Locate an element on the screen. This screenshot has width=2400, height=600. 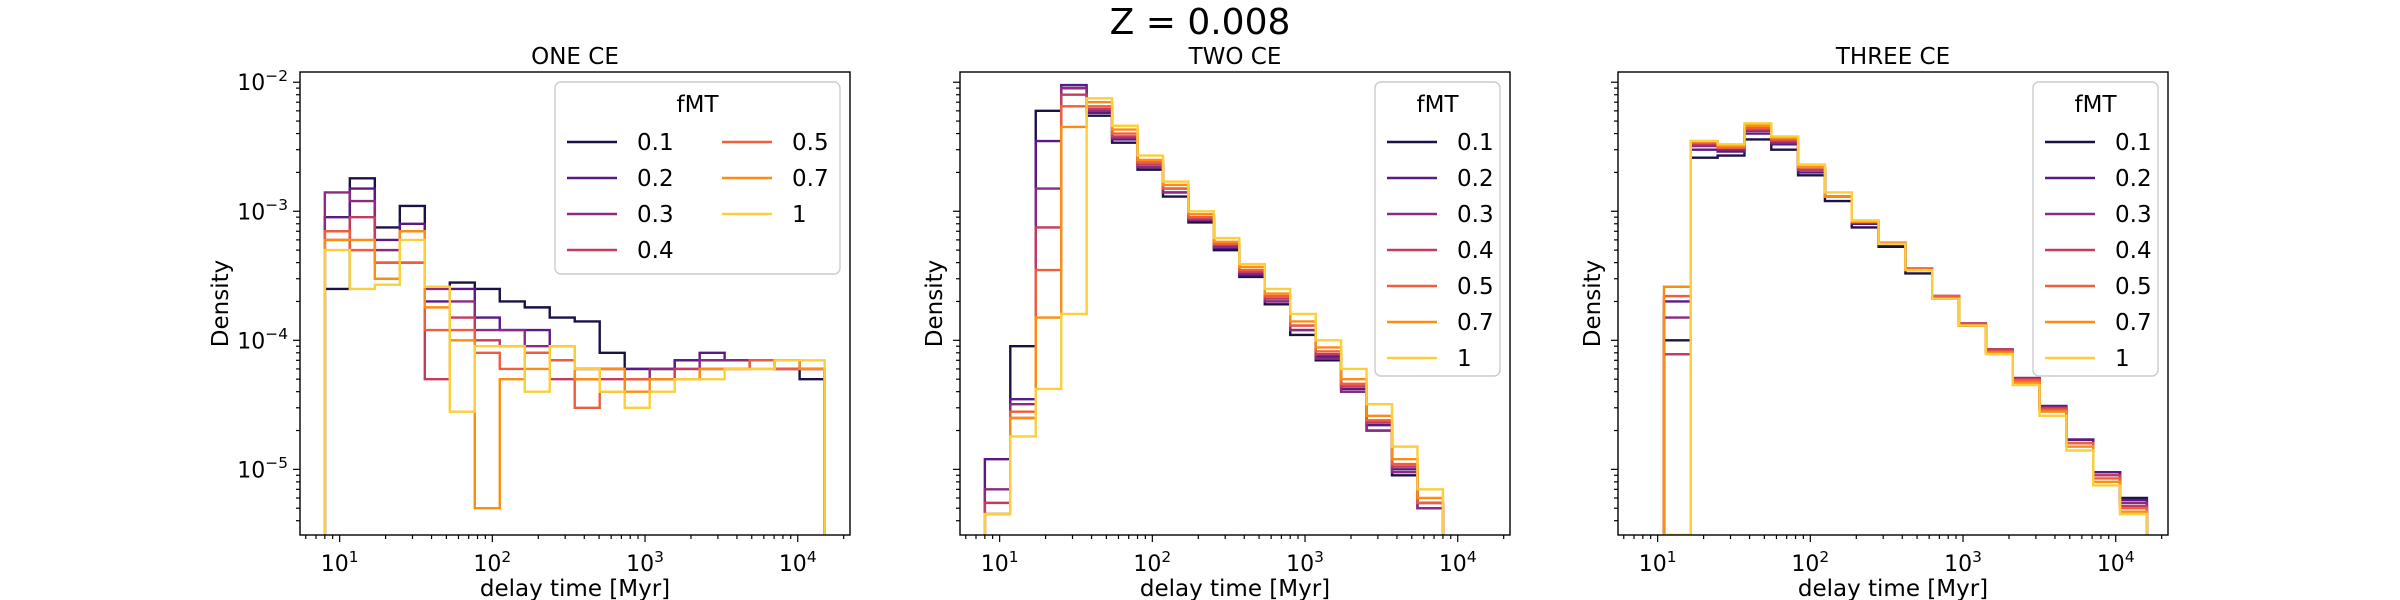
subplot-title: TWO CE is located at coordinates (1235, 57).